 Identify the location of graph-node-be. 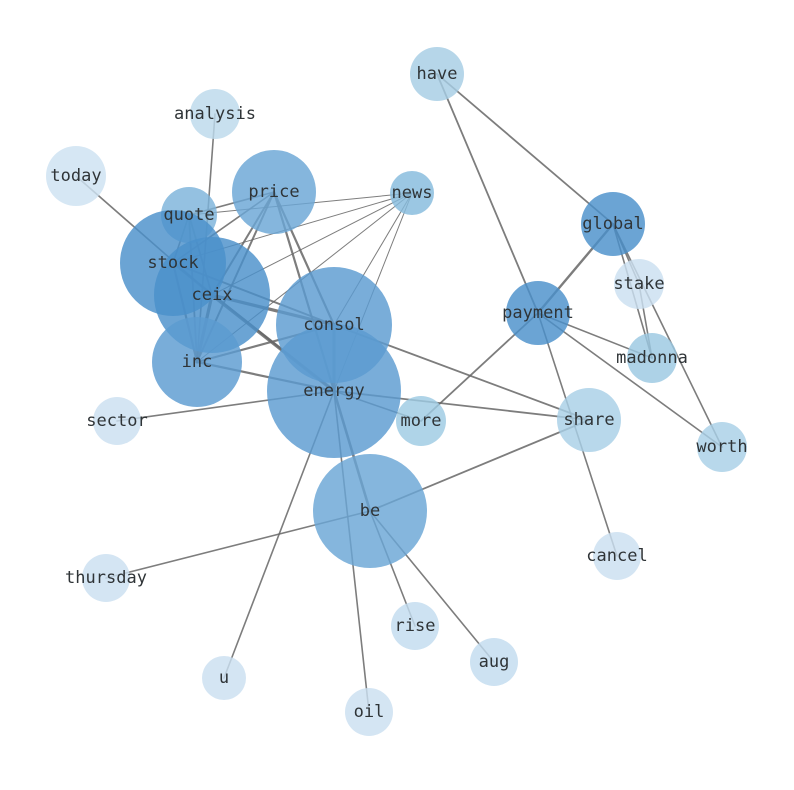
(370, 511).